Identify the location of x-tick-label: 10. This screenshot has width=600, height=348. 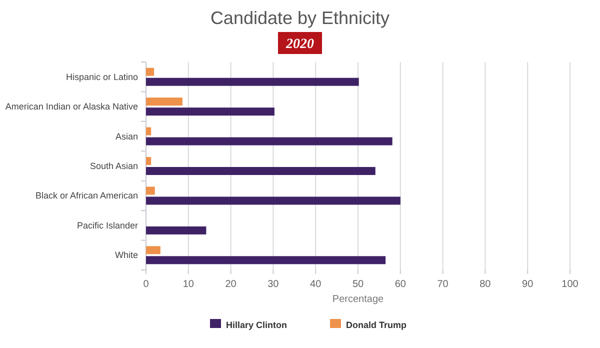
(188, 284).